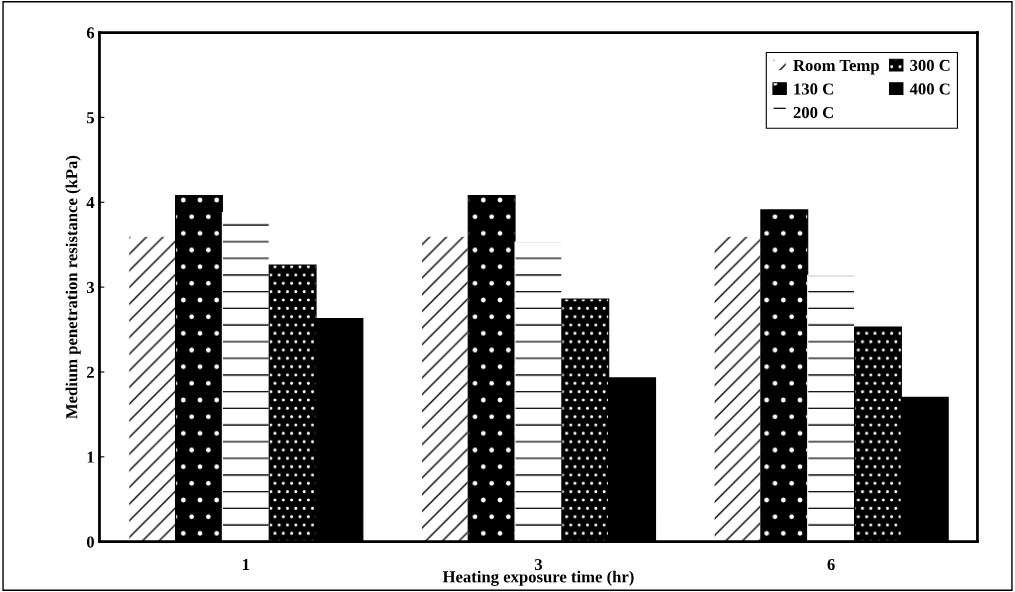 The image size is (1015, 592). I want to click on x-axis-title: Heating exposure time (hr), so click(538, 578).